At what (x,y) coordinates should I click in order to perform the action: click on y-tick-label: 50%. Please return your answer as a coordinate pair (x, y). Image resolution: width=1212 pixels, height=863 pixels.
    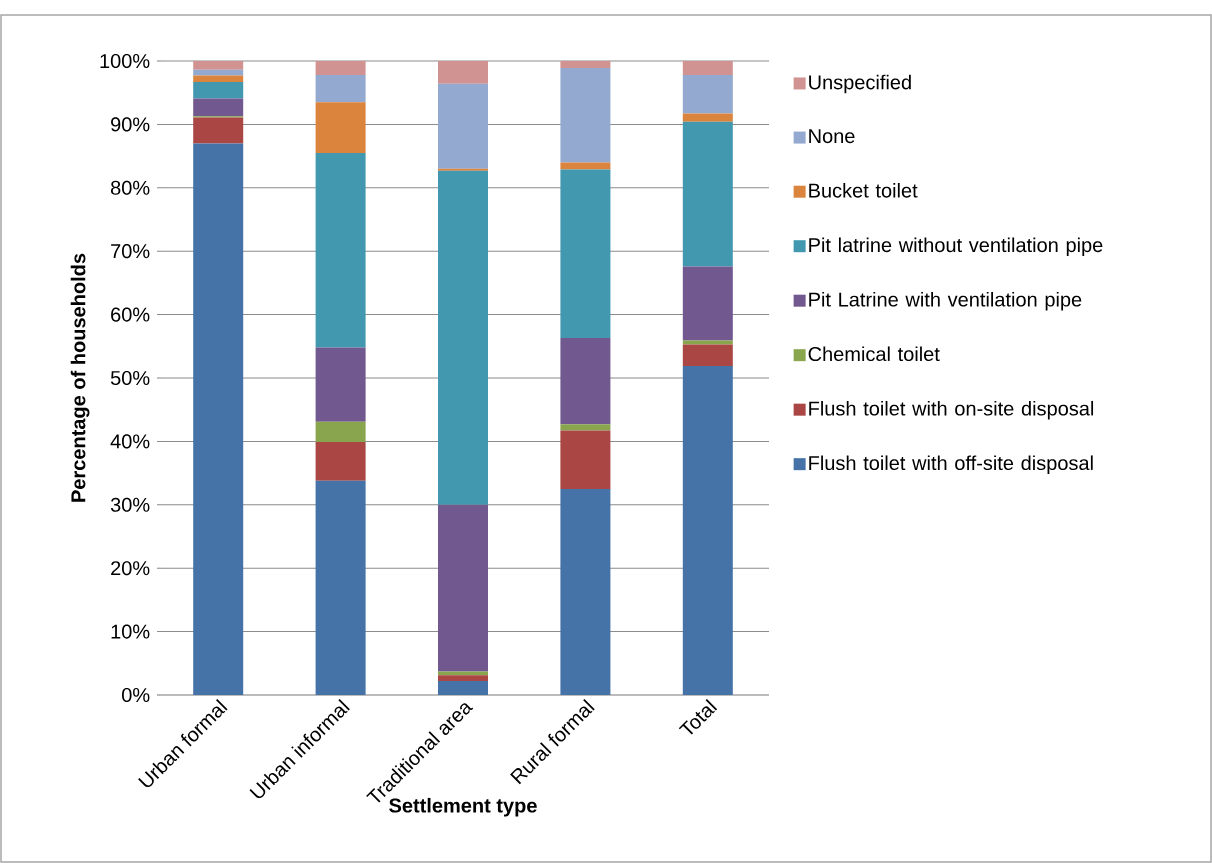
    Looking at the image, I should click on (130, 378).